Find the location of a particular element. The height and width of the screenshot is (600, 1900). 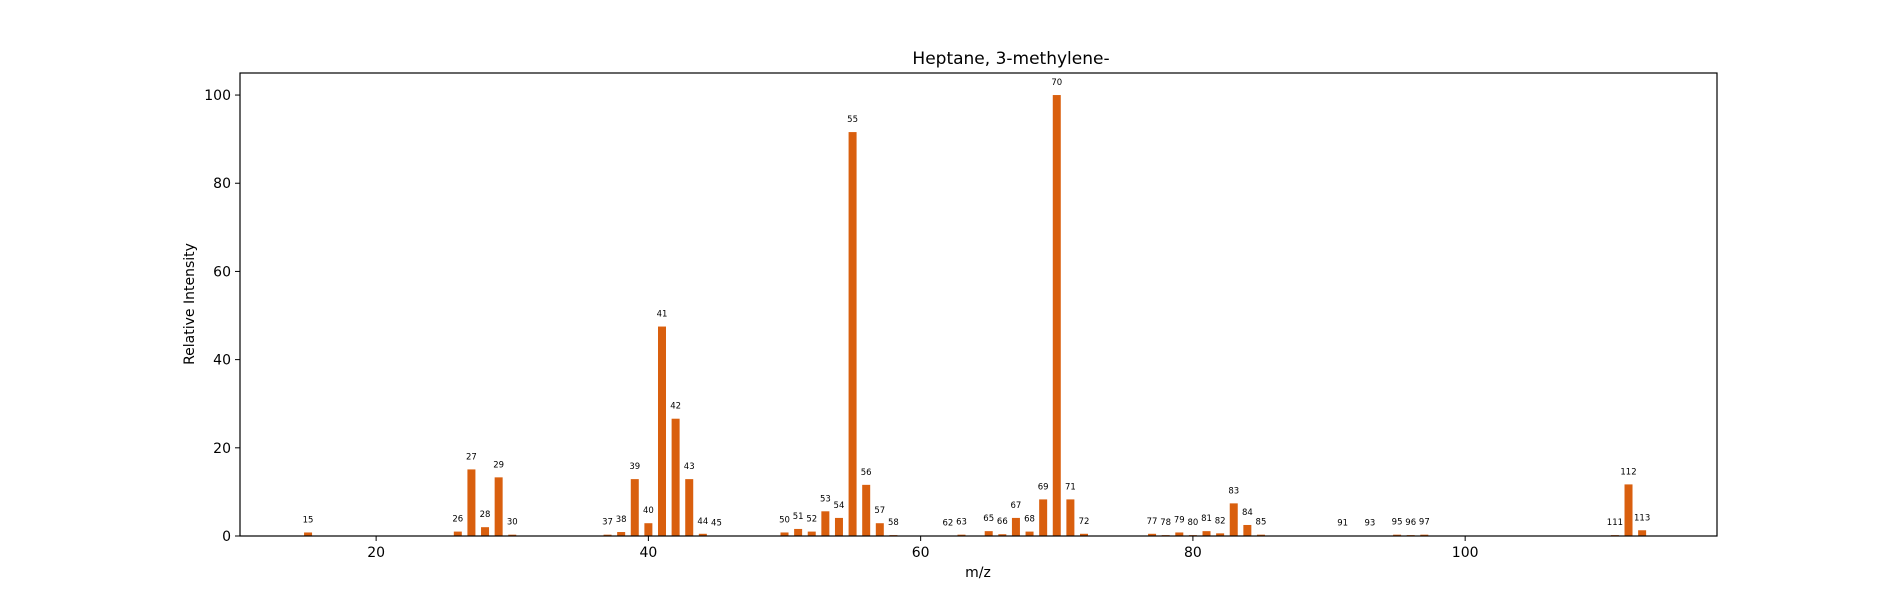

peak-label-mz-93: 93 is located at coordinates (1369, 524).